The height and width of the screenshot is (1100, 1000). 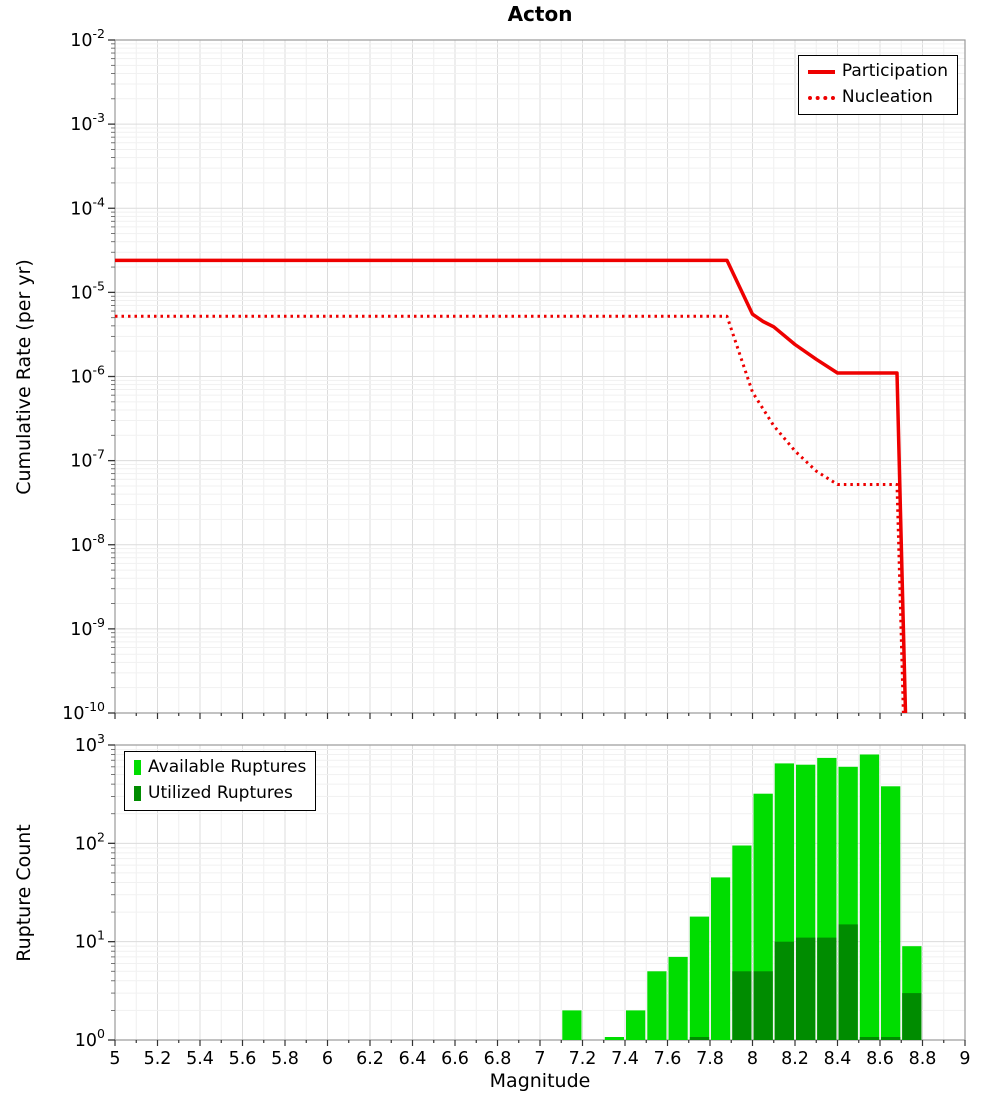 What do you see at coordinates (90, 743) in the screenshot?
I see `svg-text: 10³` at bounding box center [90, 743].